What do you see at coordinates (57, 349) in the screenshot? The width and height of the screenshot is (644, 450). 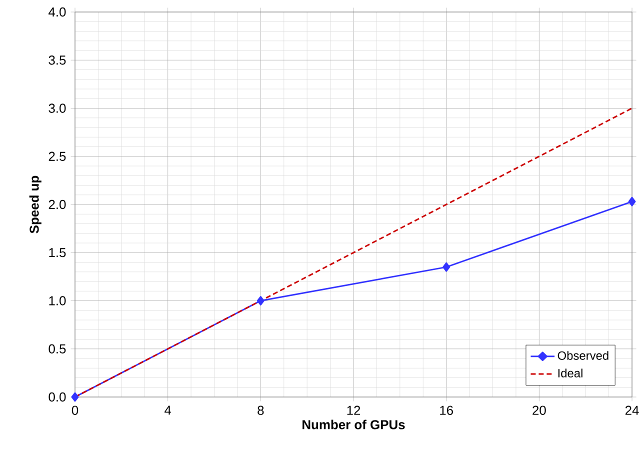 I see `y-tick-label: 0.5` at bounding box center [57, 349].